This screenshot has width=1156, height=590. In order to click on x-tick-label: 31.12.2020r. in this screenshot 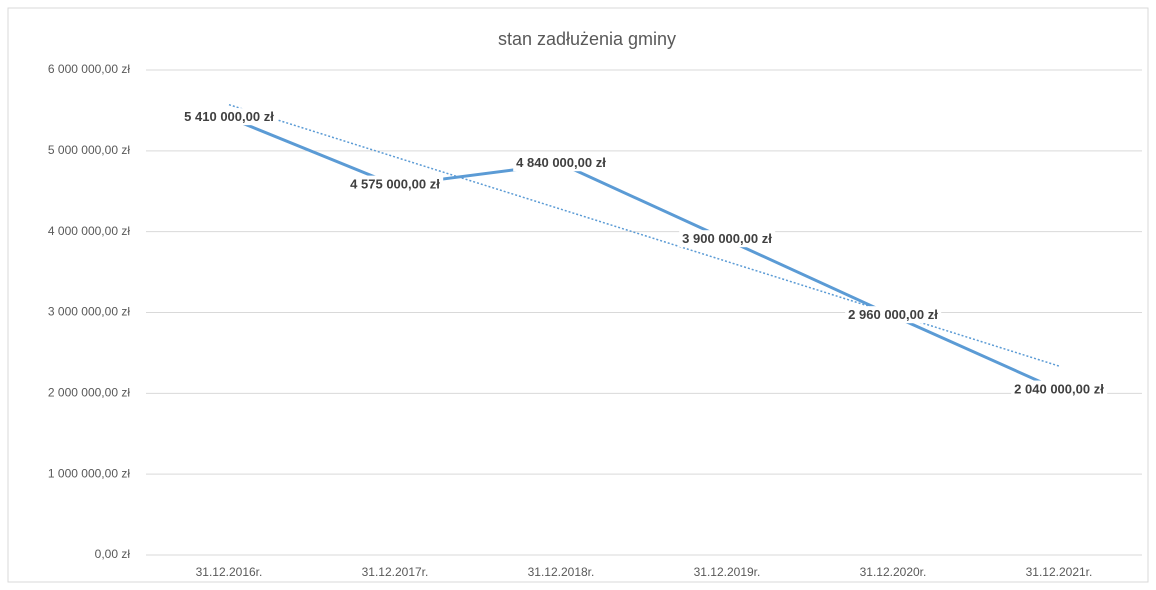, I will do `click(893, 572)`.